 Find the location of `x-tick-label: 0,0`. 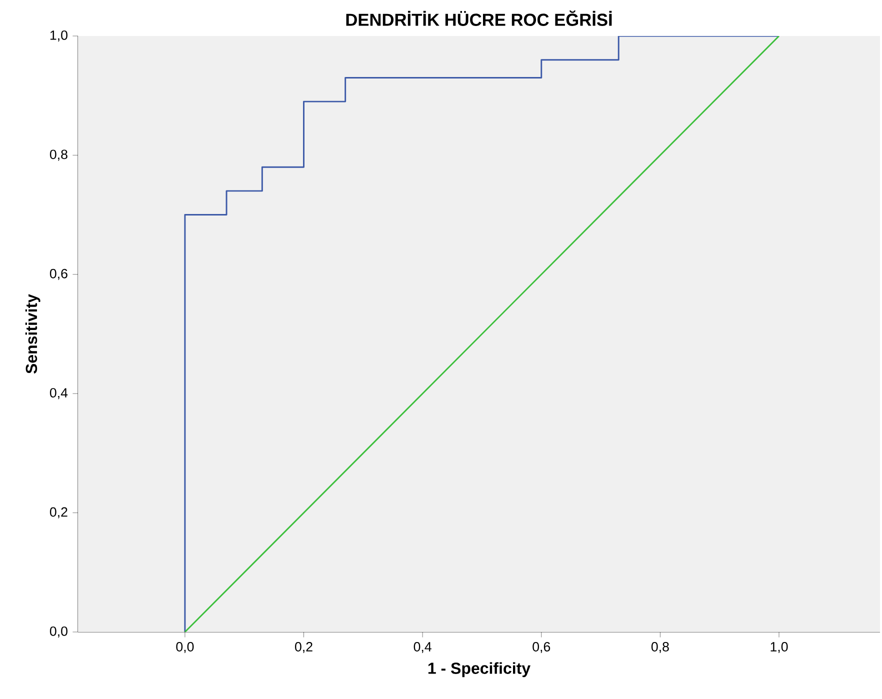

x-tick-label: 0,0 is located at coordinates (185, 648).